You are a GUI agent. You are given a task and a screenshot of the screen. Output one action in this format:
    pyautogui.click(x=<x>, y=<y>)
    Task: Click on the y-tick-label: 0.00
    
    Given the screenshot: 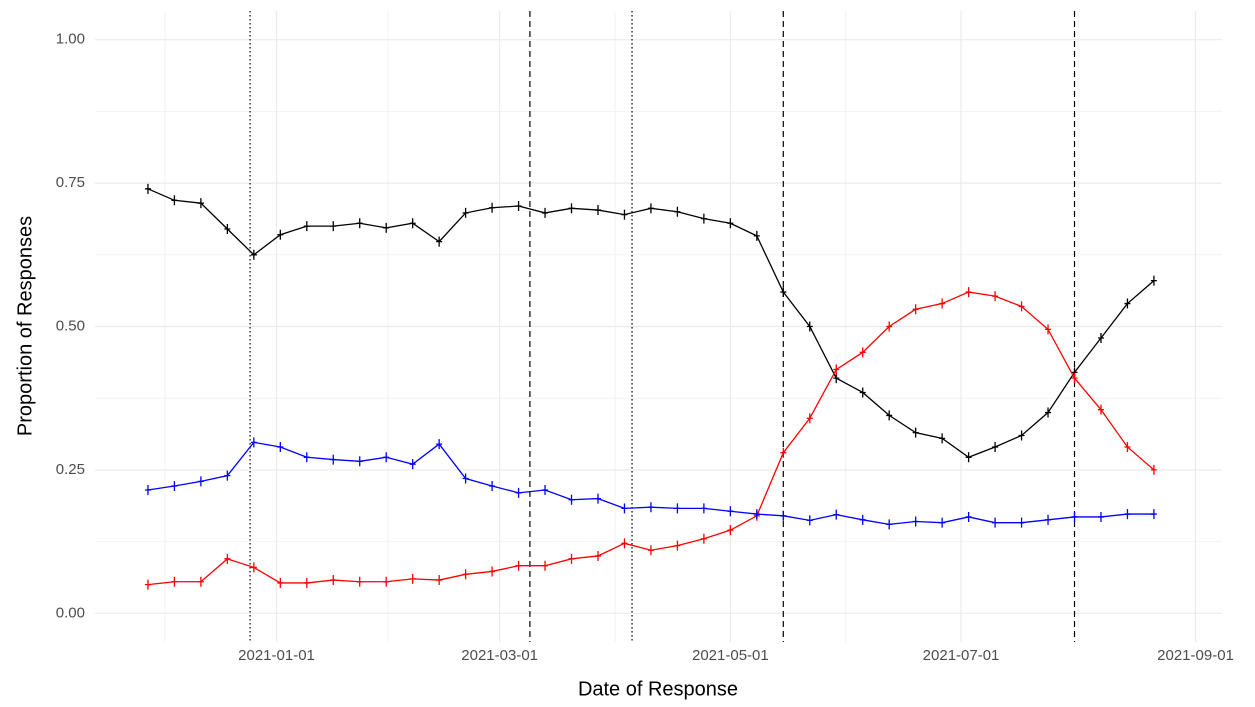 What is the action you would take?
    pyautogui.click(x=70, y=612)
    